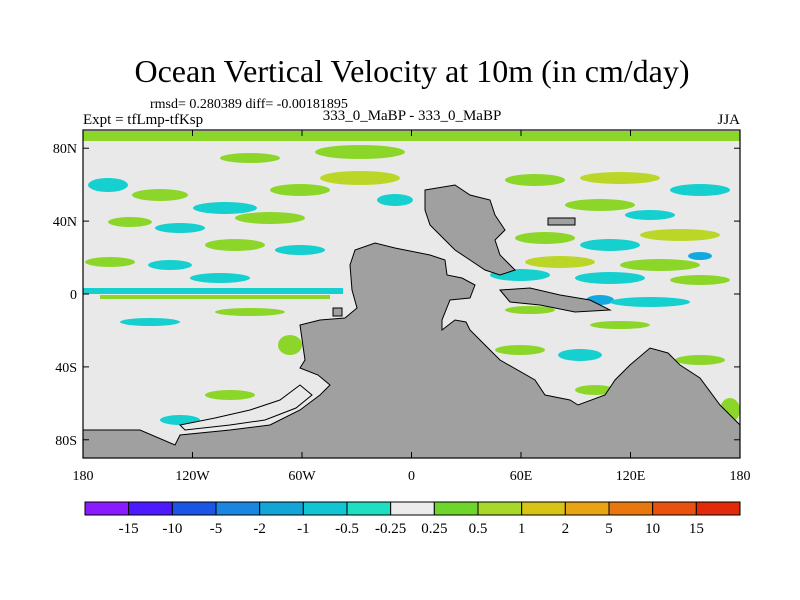  What do you see at coordinates (65, 149) in the screenshot?
I see `y-tick-label: 80N` at bounding box center [65, 149].